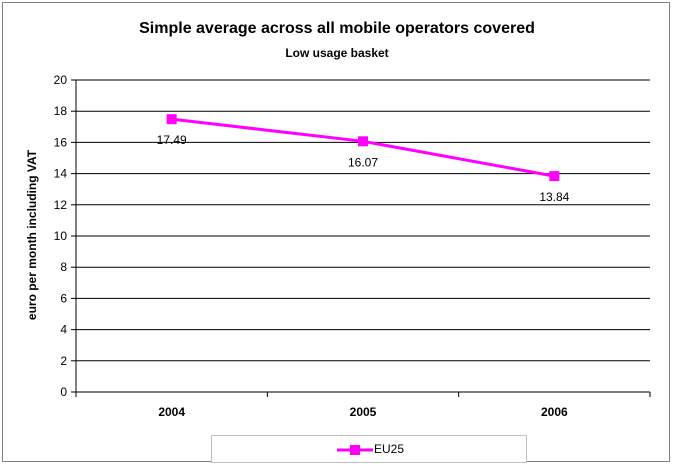 The width and height of the screenshot is (674, 466). What do you see at coordinates (337, 53) in the screenshot?
I see `chart-subtitle: Low usage basket` at bounding box center [337, 53].